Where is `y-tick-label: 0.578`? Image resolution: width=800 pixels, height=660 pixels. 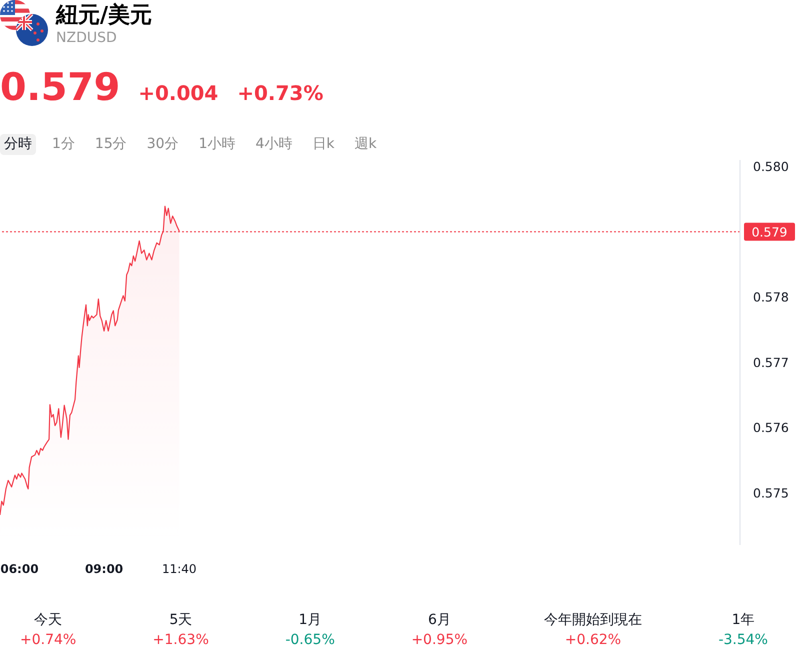
y-tick-label: 0.578 is located at coordinates (771, 297).